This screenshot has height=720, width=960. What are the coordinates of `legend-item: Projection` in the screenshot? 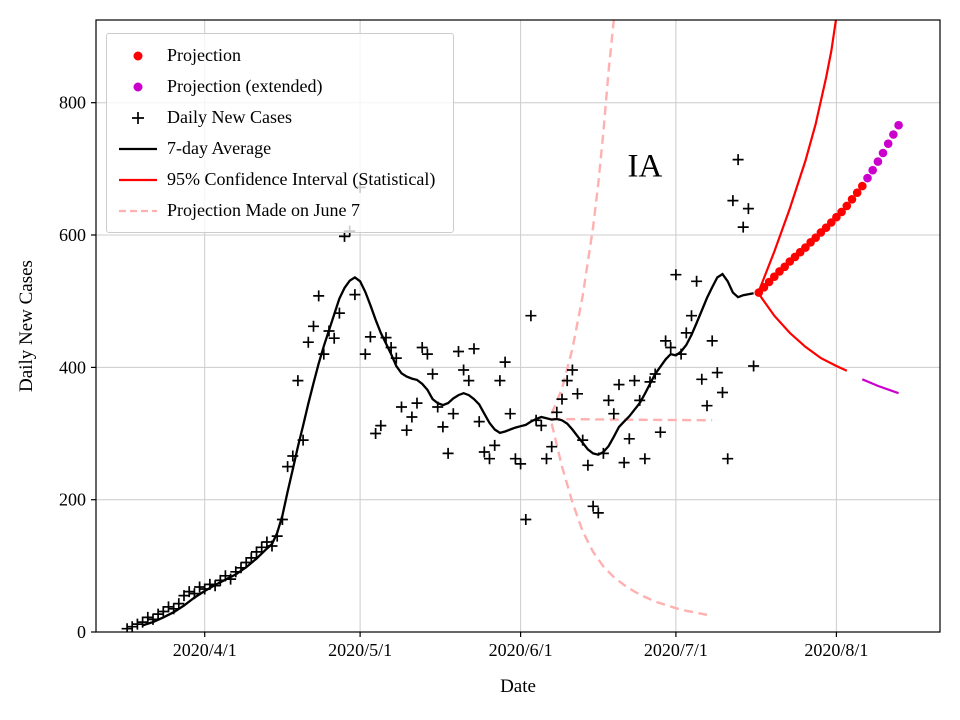 It's located at (275, 55).